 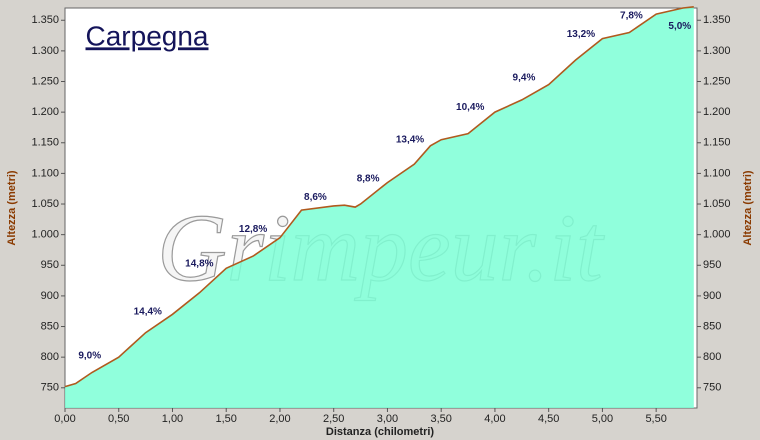 What do you see at coordinates (45, 20) in the screenshot?
I see `y-tick-label: 1.350` at bounding box center [45, 20].